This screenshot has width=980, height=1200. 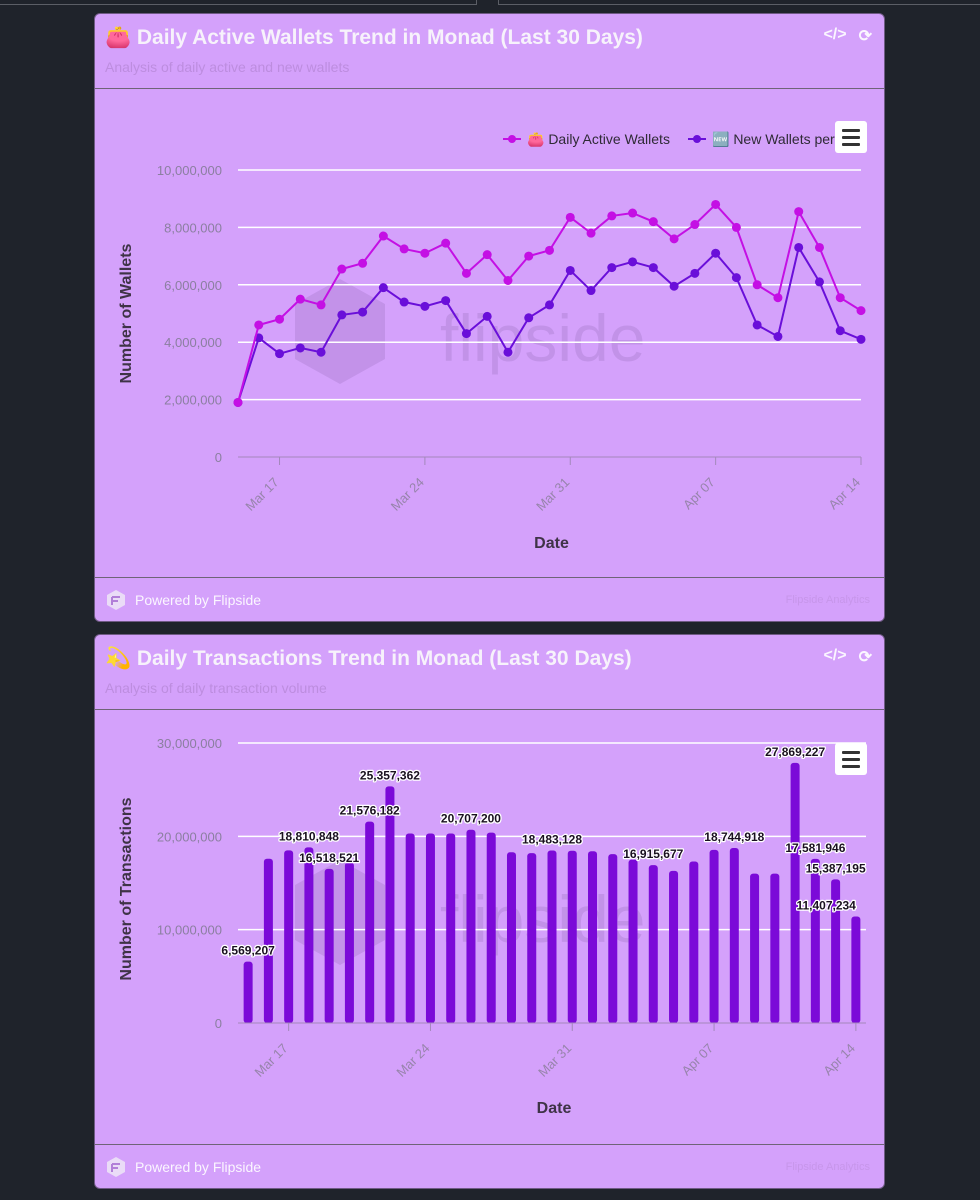 I want to click on card-subtitle: Analysis of daily transaction volume, so click(x=216, y=688).